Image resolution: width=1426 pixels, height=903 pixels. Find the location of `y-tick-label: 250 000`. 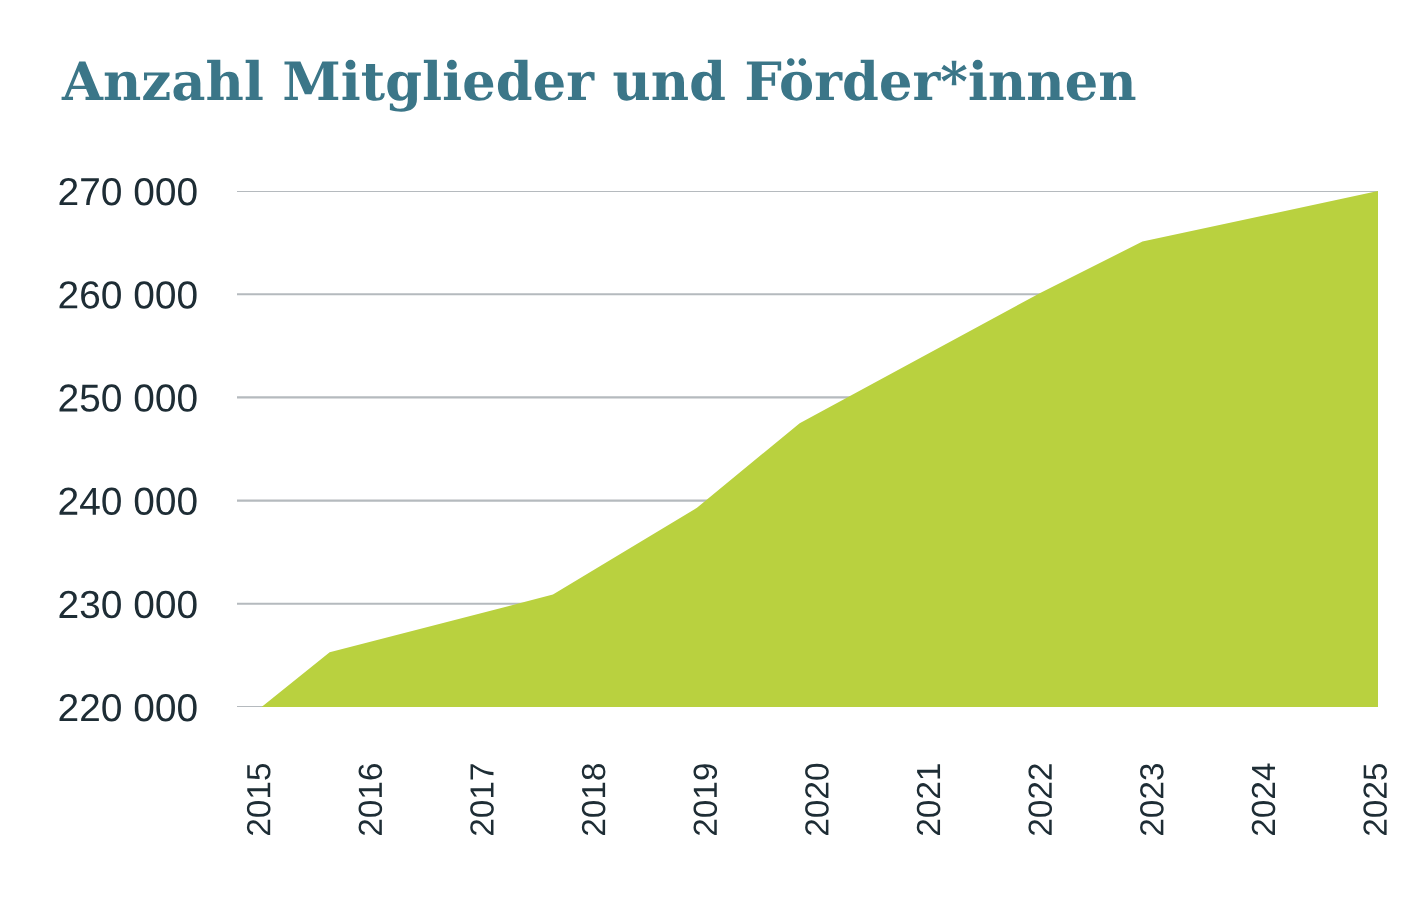

y-tick-label: 250 000 is located at coordinates (128, 398).